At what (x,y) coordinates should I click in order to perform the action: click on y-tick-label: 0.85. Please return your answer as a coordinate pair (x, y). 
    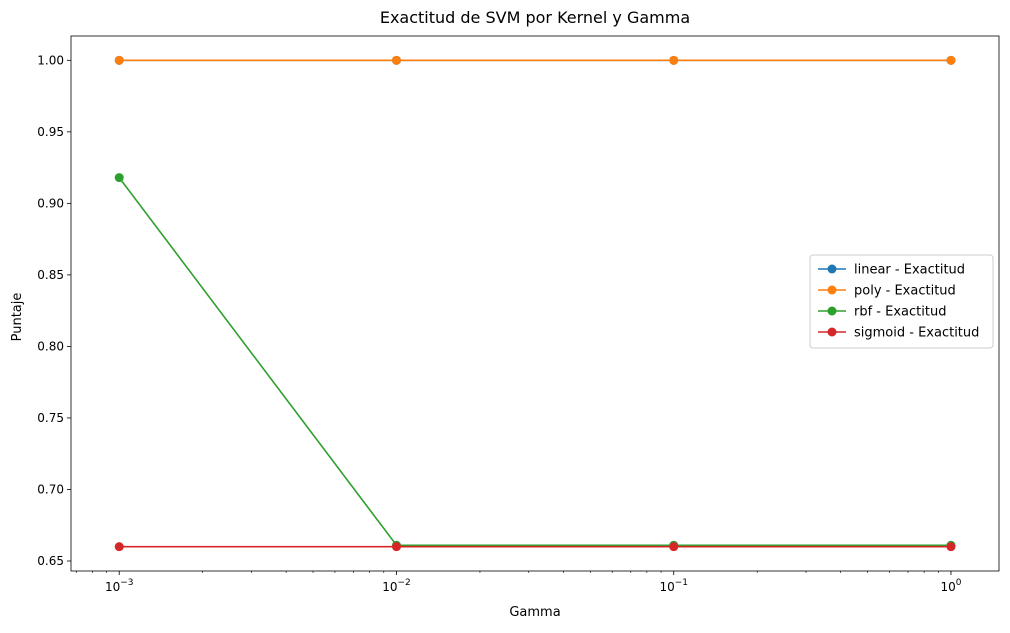
    Looking at the image, I should click on (50, 275).